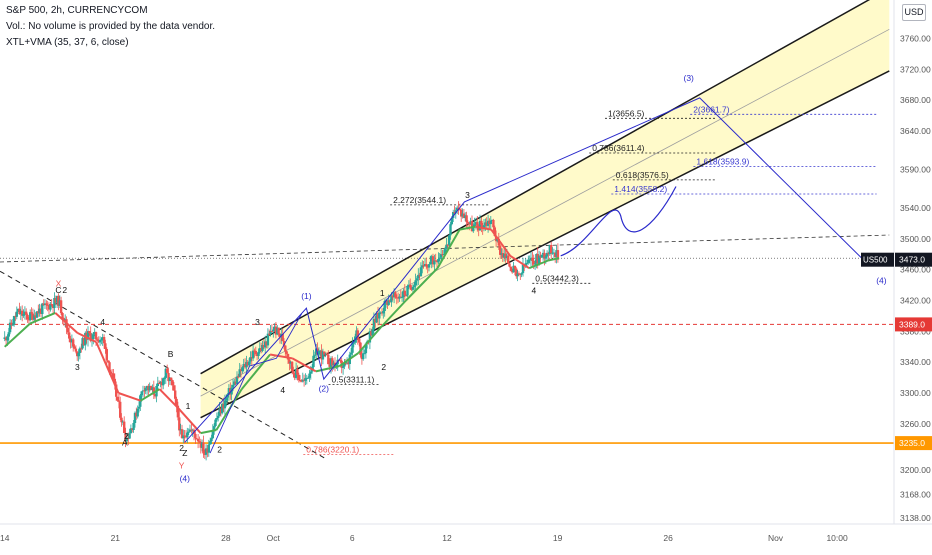  I want to click on y-tick-label-8: 3420.00, so click(915, 301).